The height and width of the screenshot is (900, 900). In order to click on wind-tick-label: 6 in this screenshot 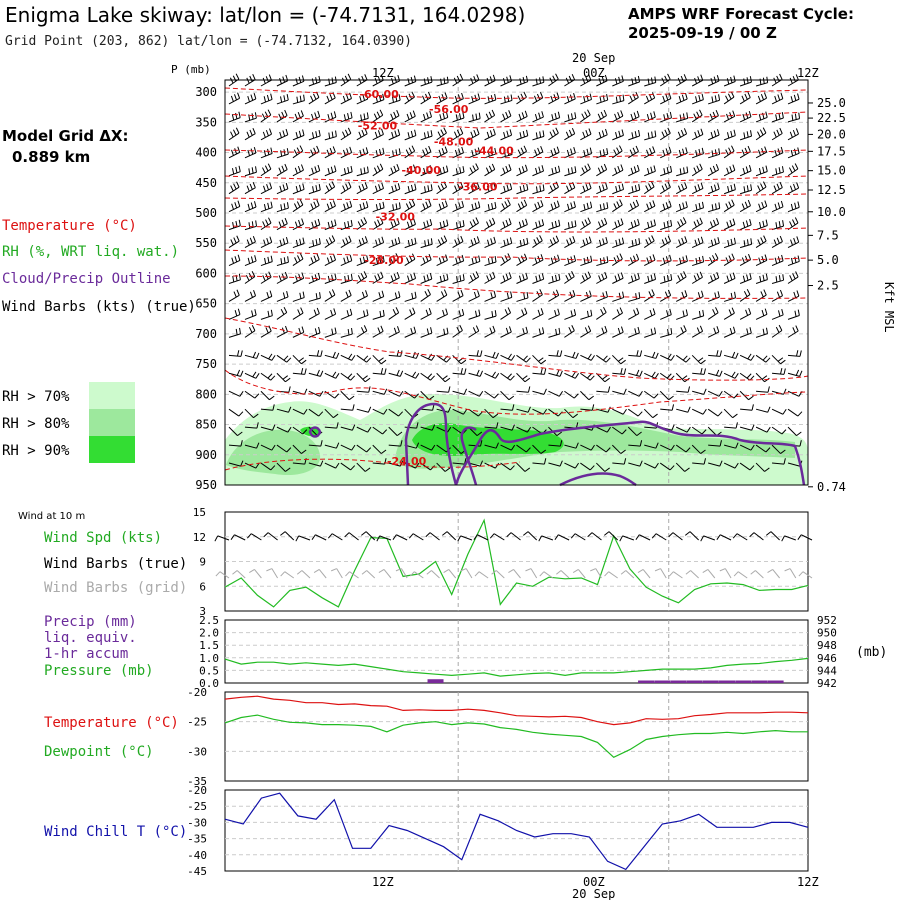, I will do `click(202, 586)`.